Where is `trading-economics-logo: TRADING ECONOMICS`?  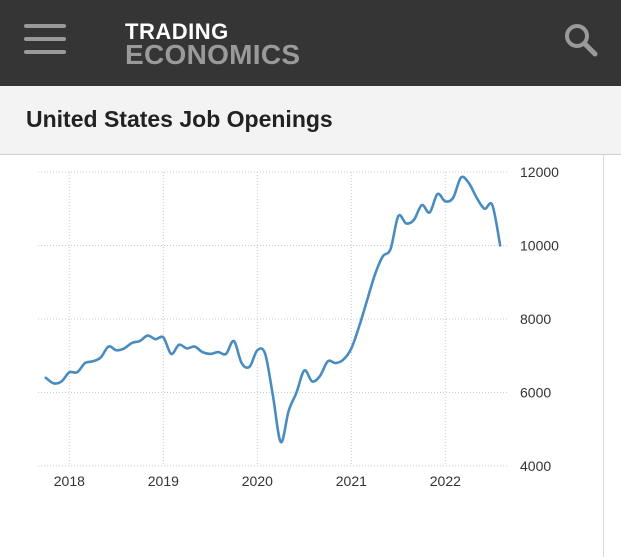 trading-economics-logo: TRADING ECONOMICS is located at coordinates (212, 45).